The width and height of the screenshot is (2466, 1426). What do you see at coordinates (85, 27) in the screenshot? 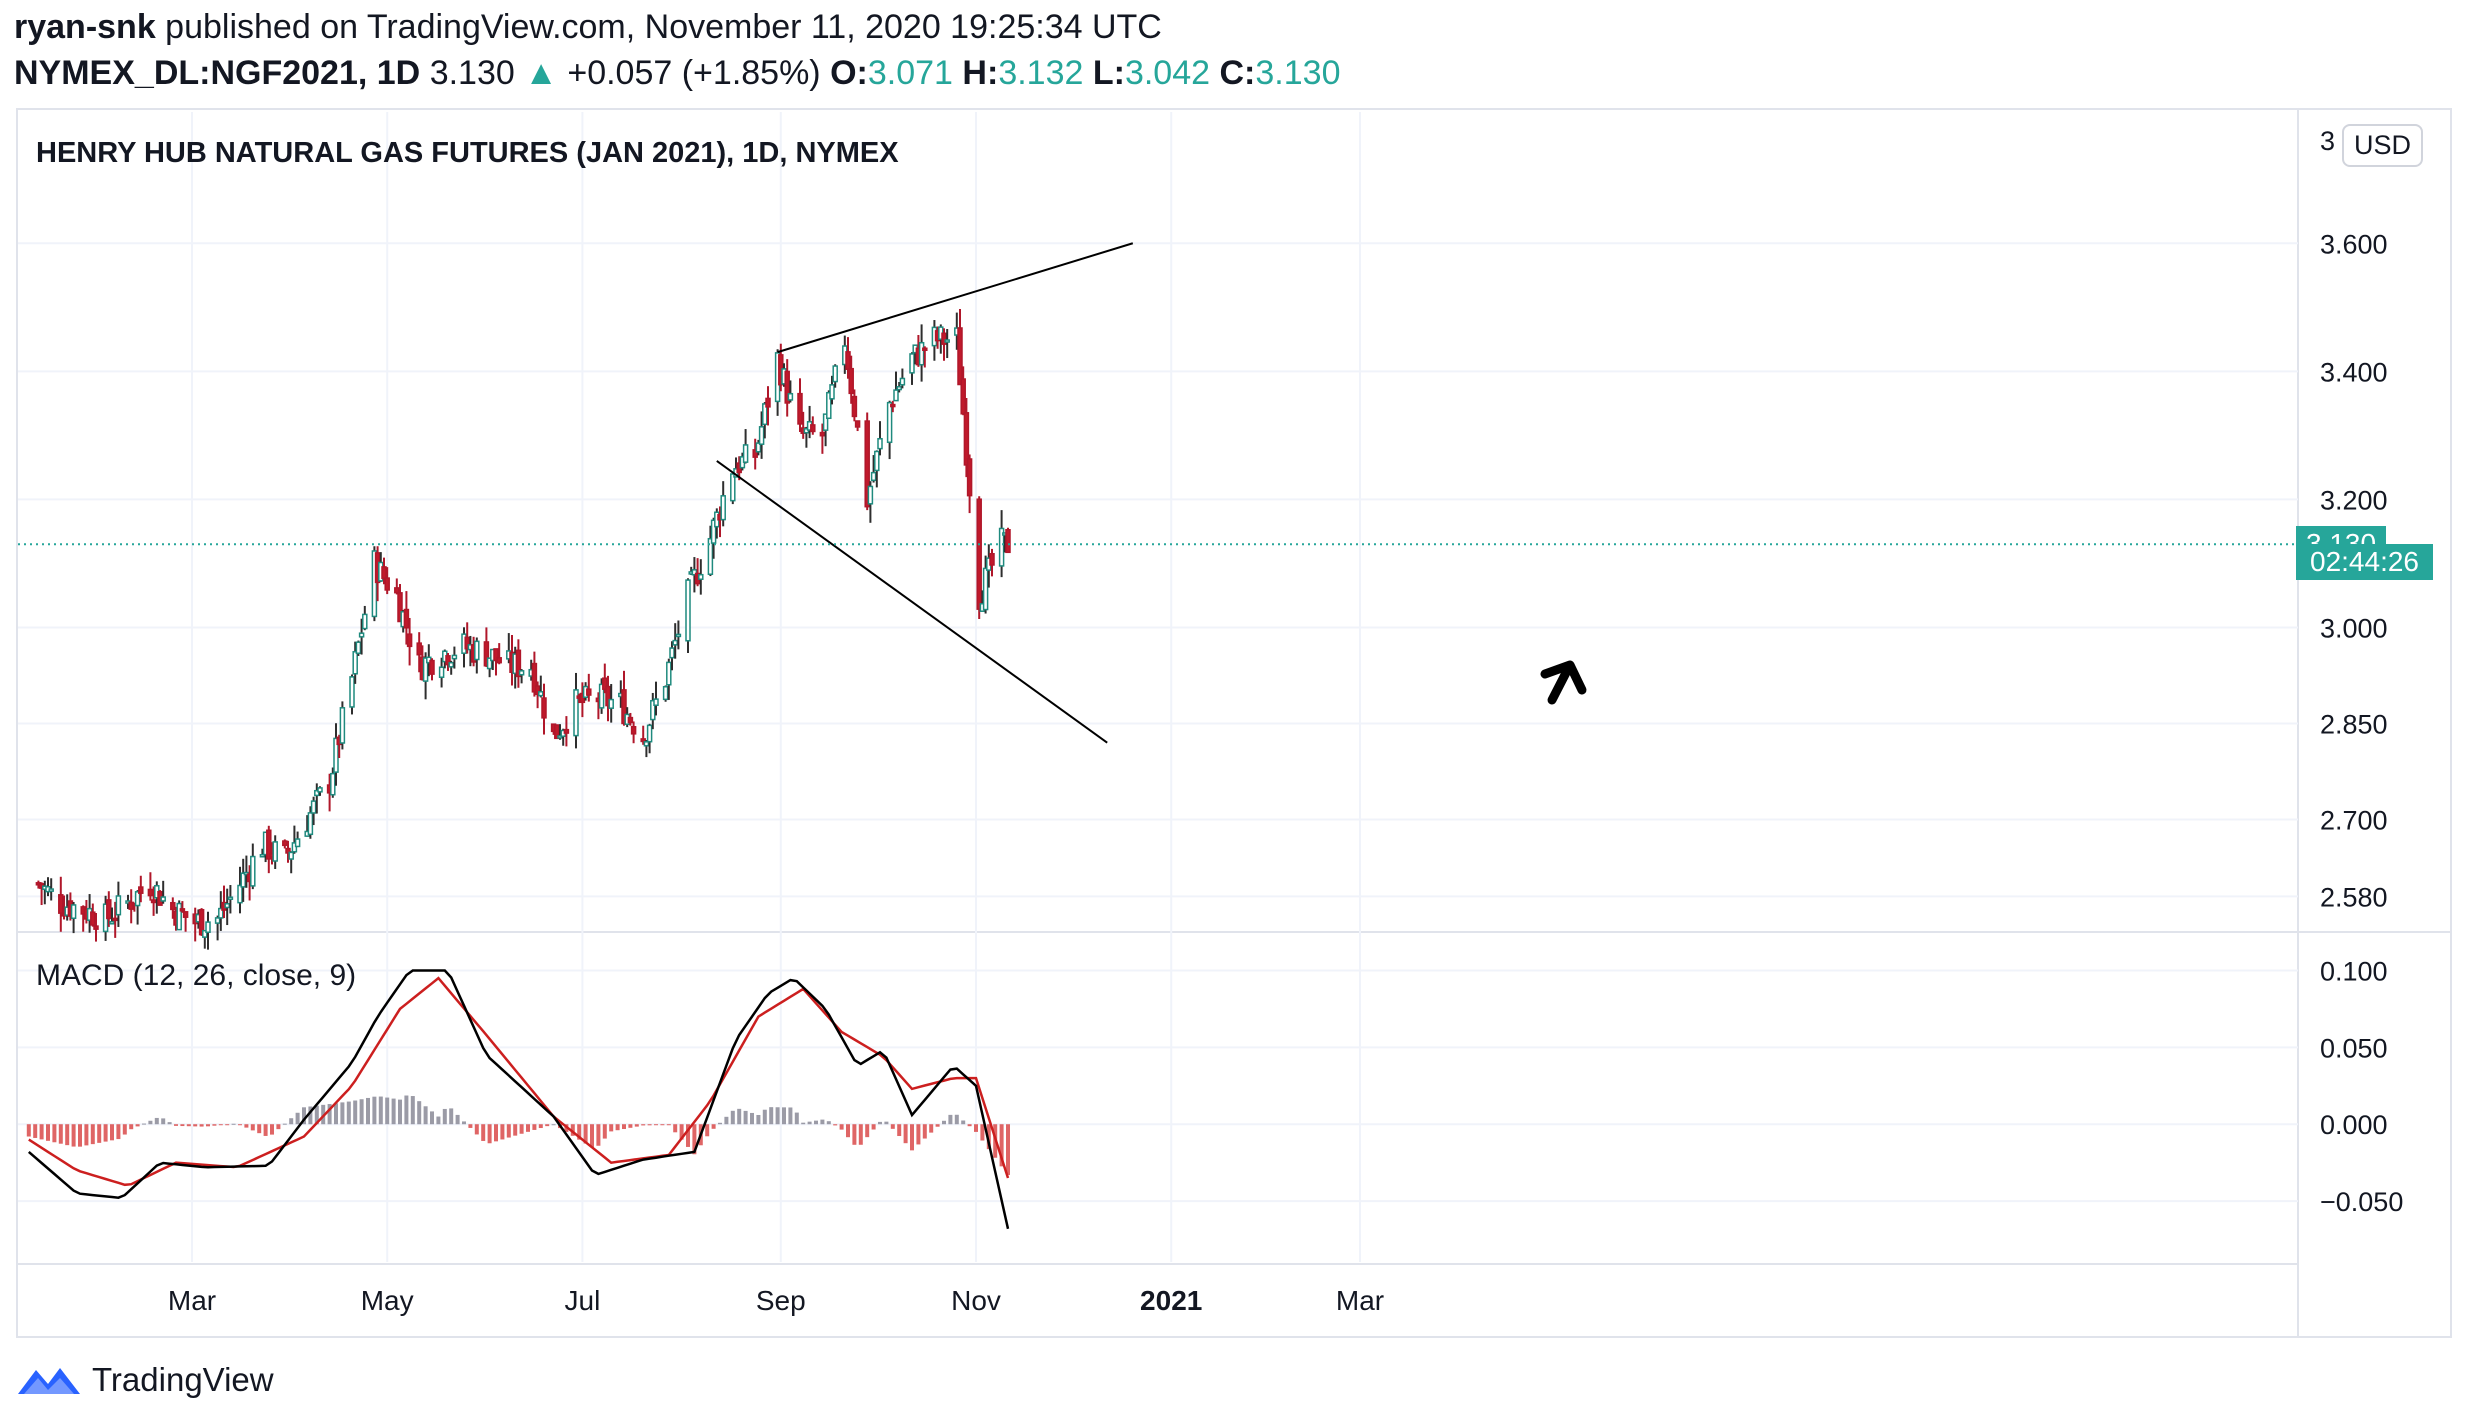
I see `publisher-name: ryan-snk` at bounding box center [85, 27].